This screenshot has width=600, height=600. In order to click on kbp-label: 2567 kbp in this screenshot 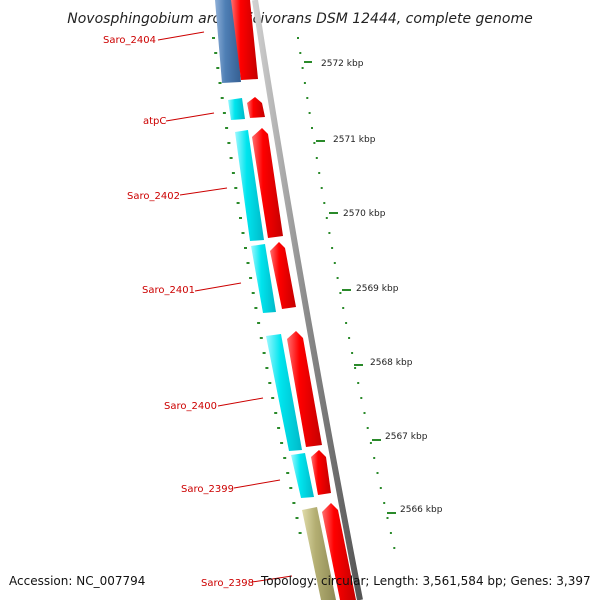, I will do `click(406, 437)`.